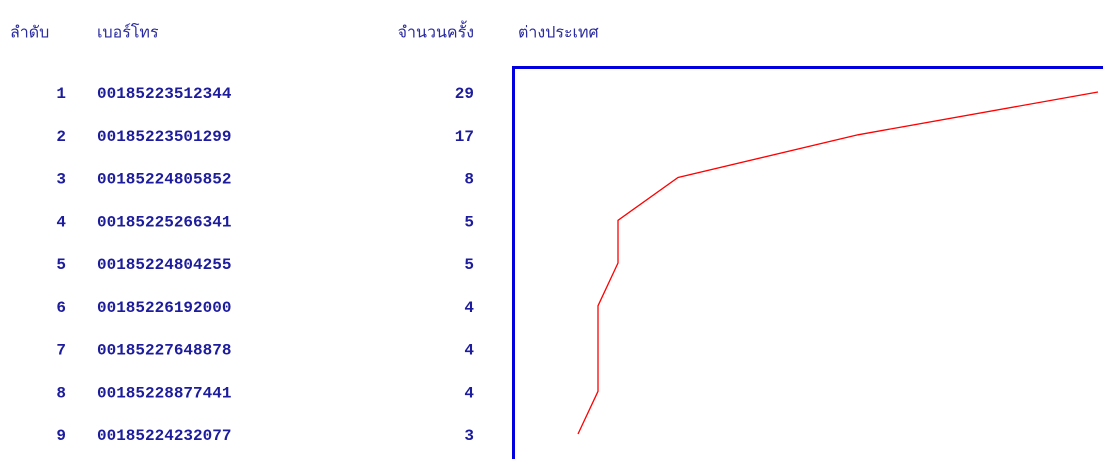 Image resolution: width=1103 pixels, height=459 pixels. I want to click on count: 29, so click(464, 94).